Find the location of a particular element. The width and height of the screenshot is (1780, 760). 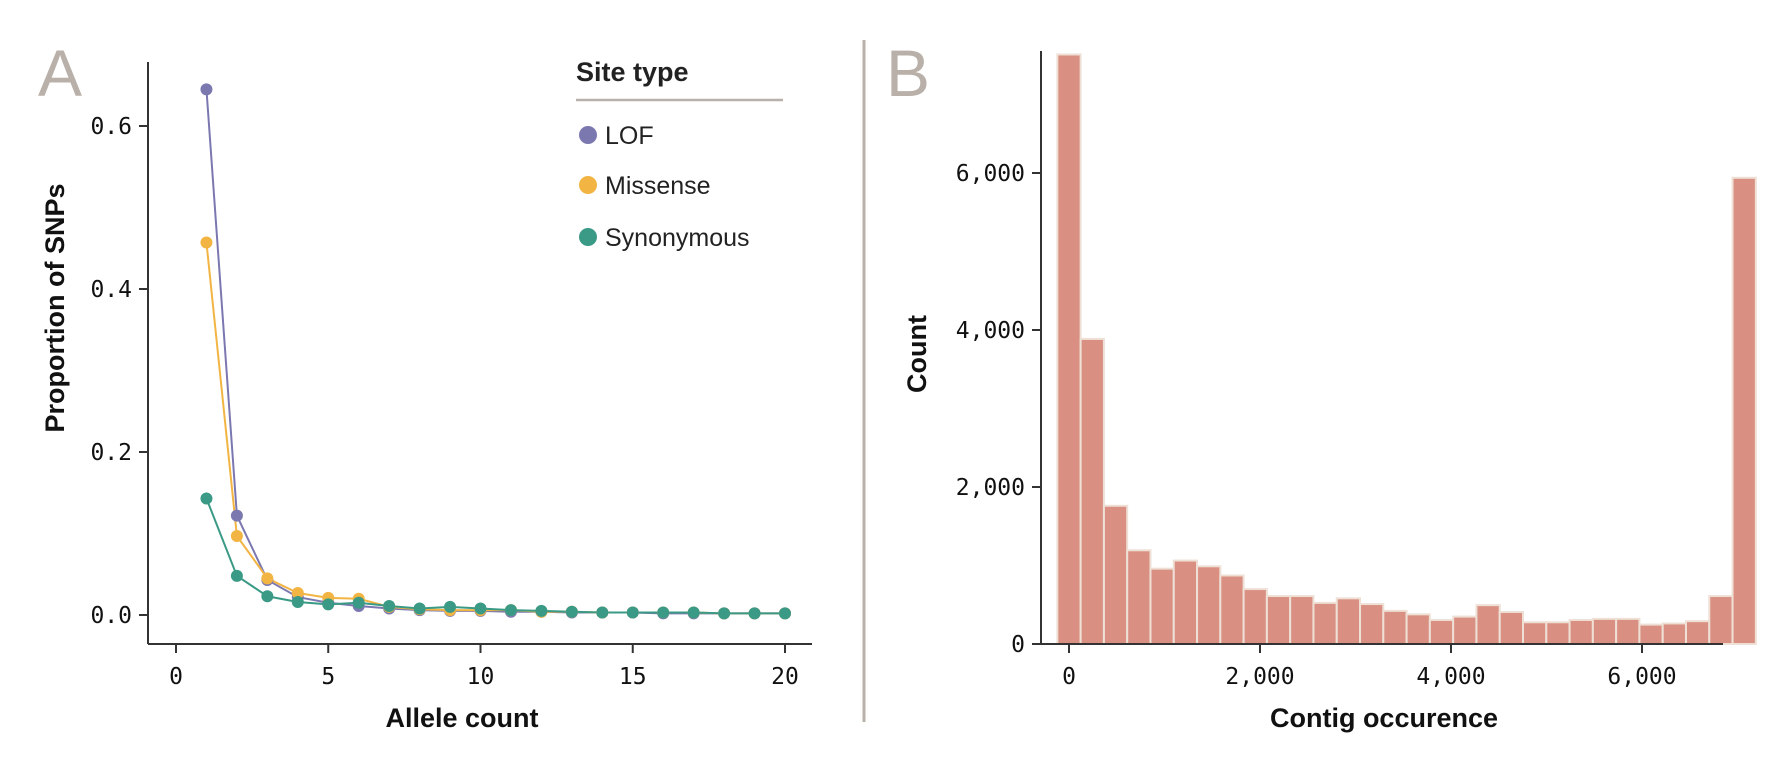

x-axis-label-a: Allele count is located at coordinates (461, 718).